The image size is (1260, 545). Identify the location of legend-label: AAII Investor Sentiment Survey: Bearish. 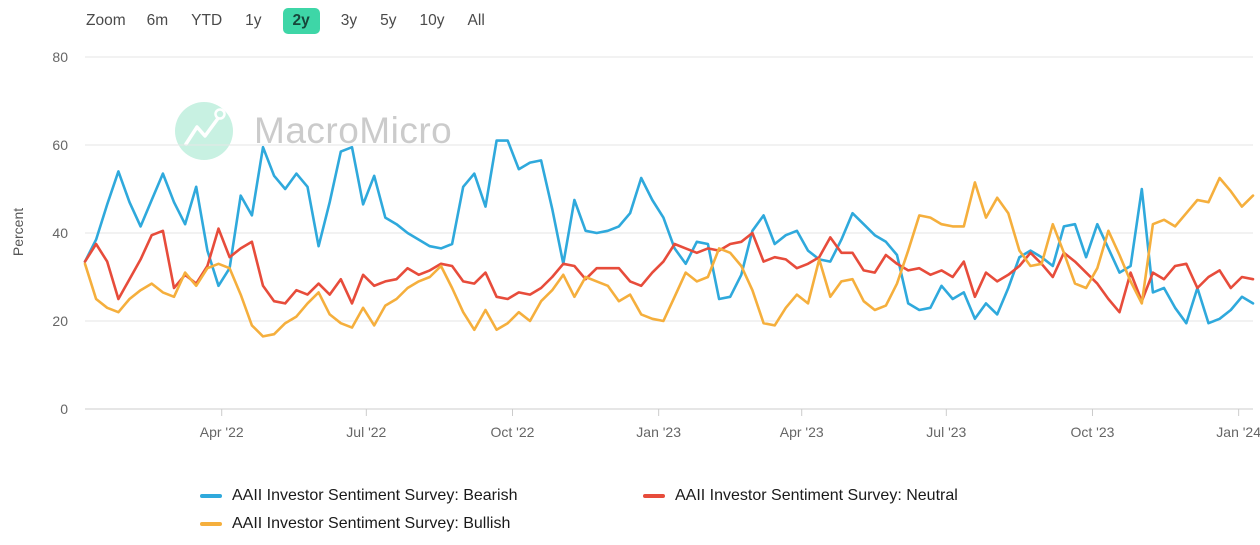
(375, 495).